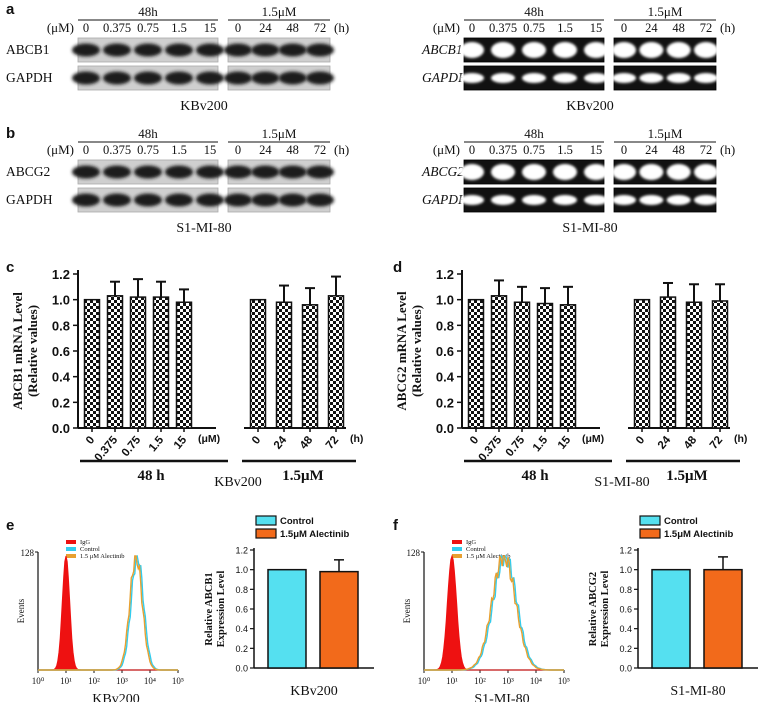 The height and width of the screenshot is (702, 770). I want to click on blot-row-label: ABCG2, so click(28, 171).